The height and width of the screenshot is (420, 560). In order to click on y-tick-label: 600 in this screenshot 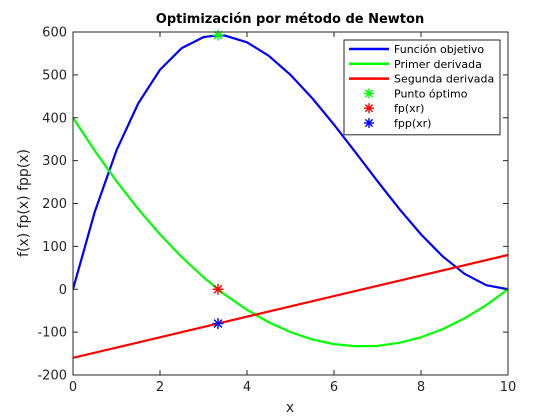, I will do `click(54, 33)`.